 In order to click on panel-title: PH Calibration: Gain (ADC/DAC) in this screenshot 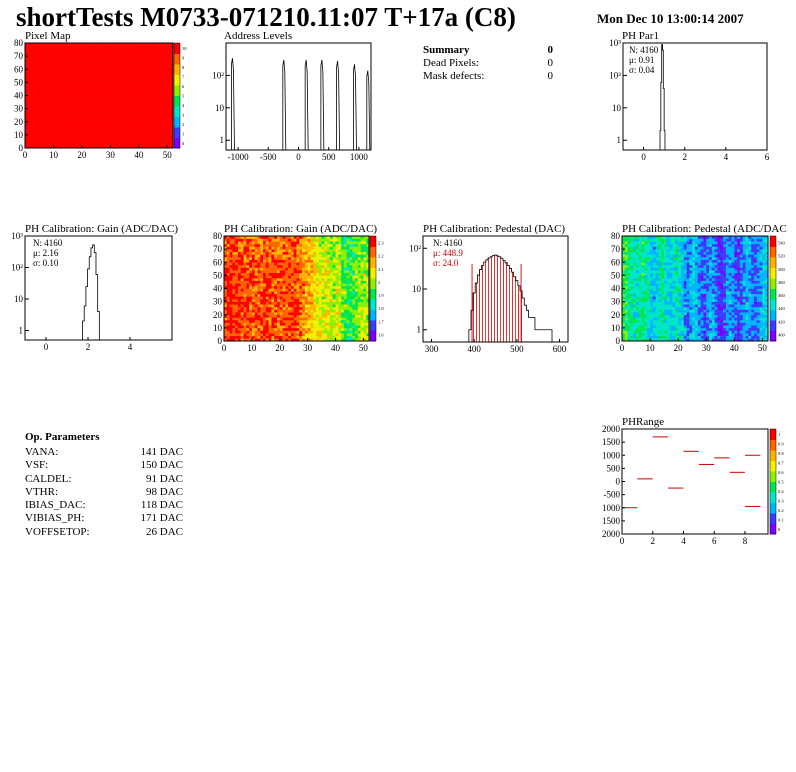, I will do `click(301, 229)`.